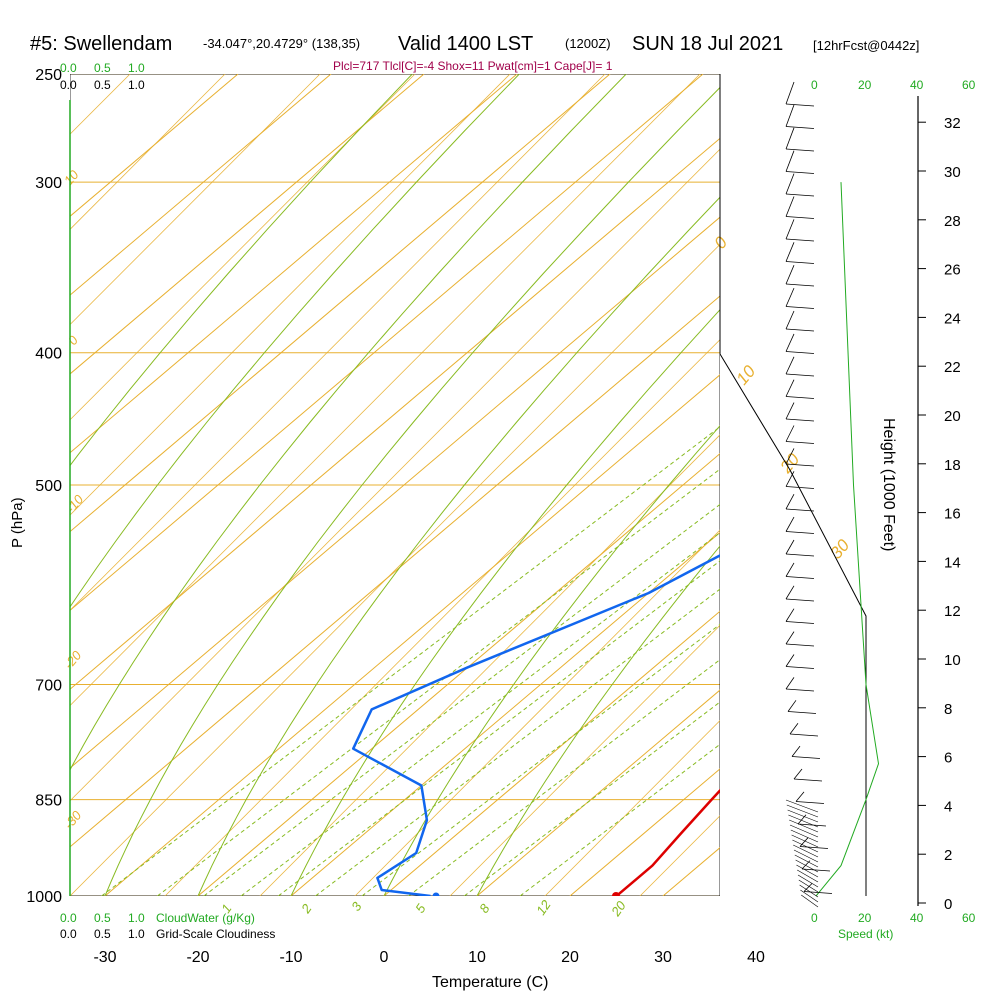  I want to click on temperature-tick-label: 10, so click(477, 957).